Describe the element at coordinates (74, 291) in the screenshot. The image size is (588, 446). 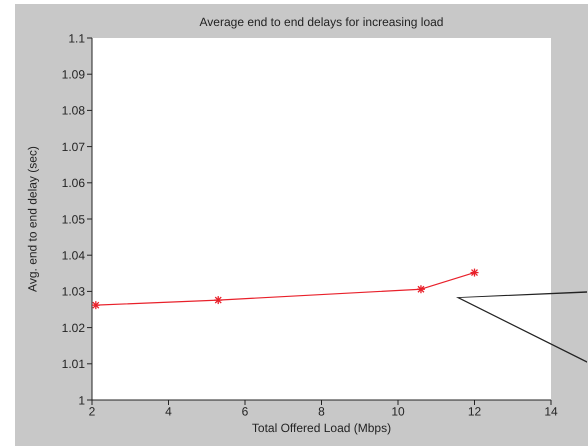
I see `y-tick-label: 1.03` at that location.